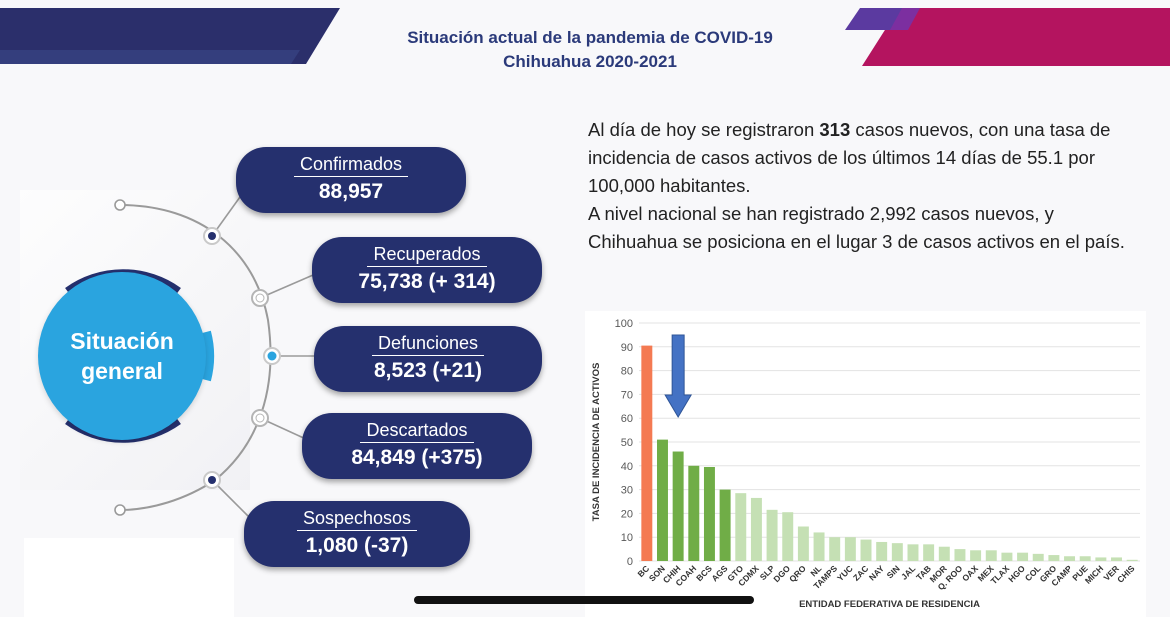 The width and height of the screenshot is (1170, 617). What do you see at coordinates (1070, 558) in the screenshot?
I see `bar-camp` at bounding box center [1070, 558].